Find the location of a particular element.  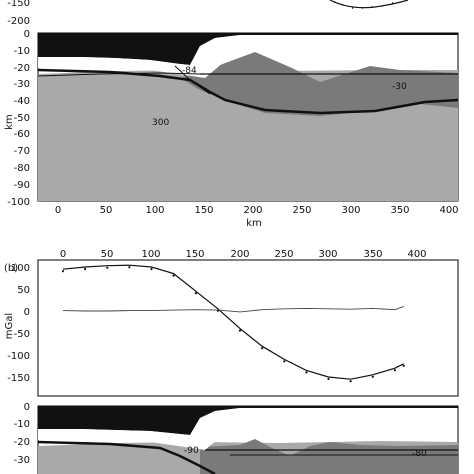

panel-b-white-band is located at coordinates (144, 429).